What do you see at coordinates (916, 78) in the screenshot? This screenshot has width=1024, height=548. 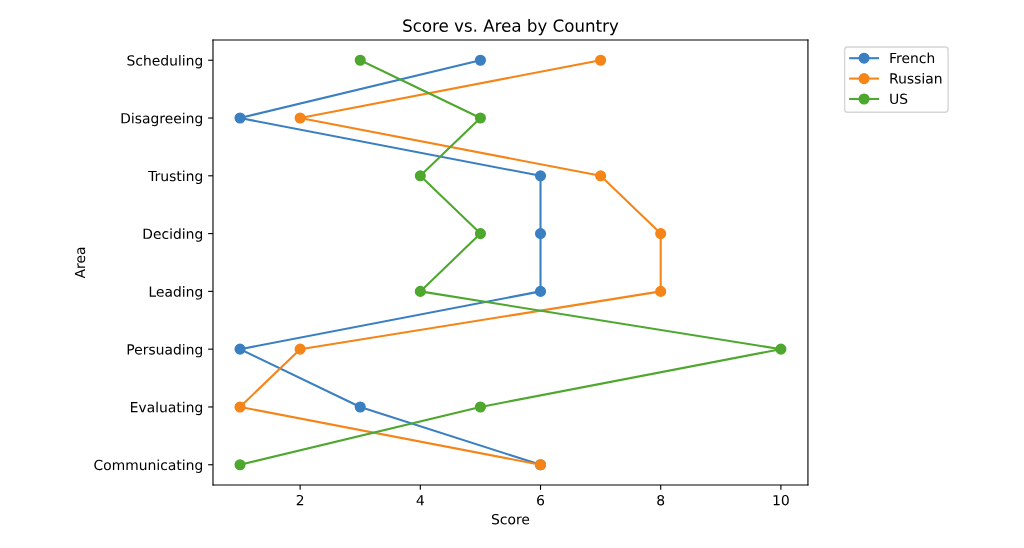 I see `legend-label: Russian` at bounding box center [916, 78].